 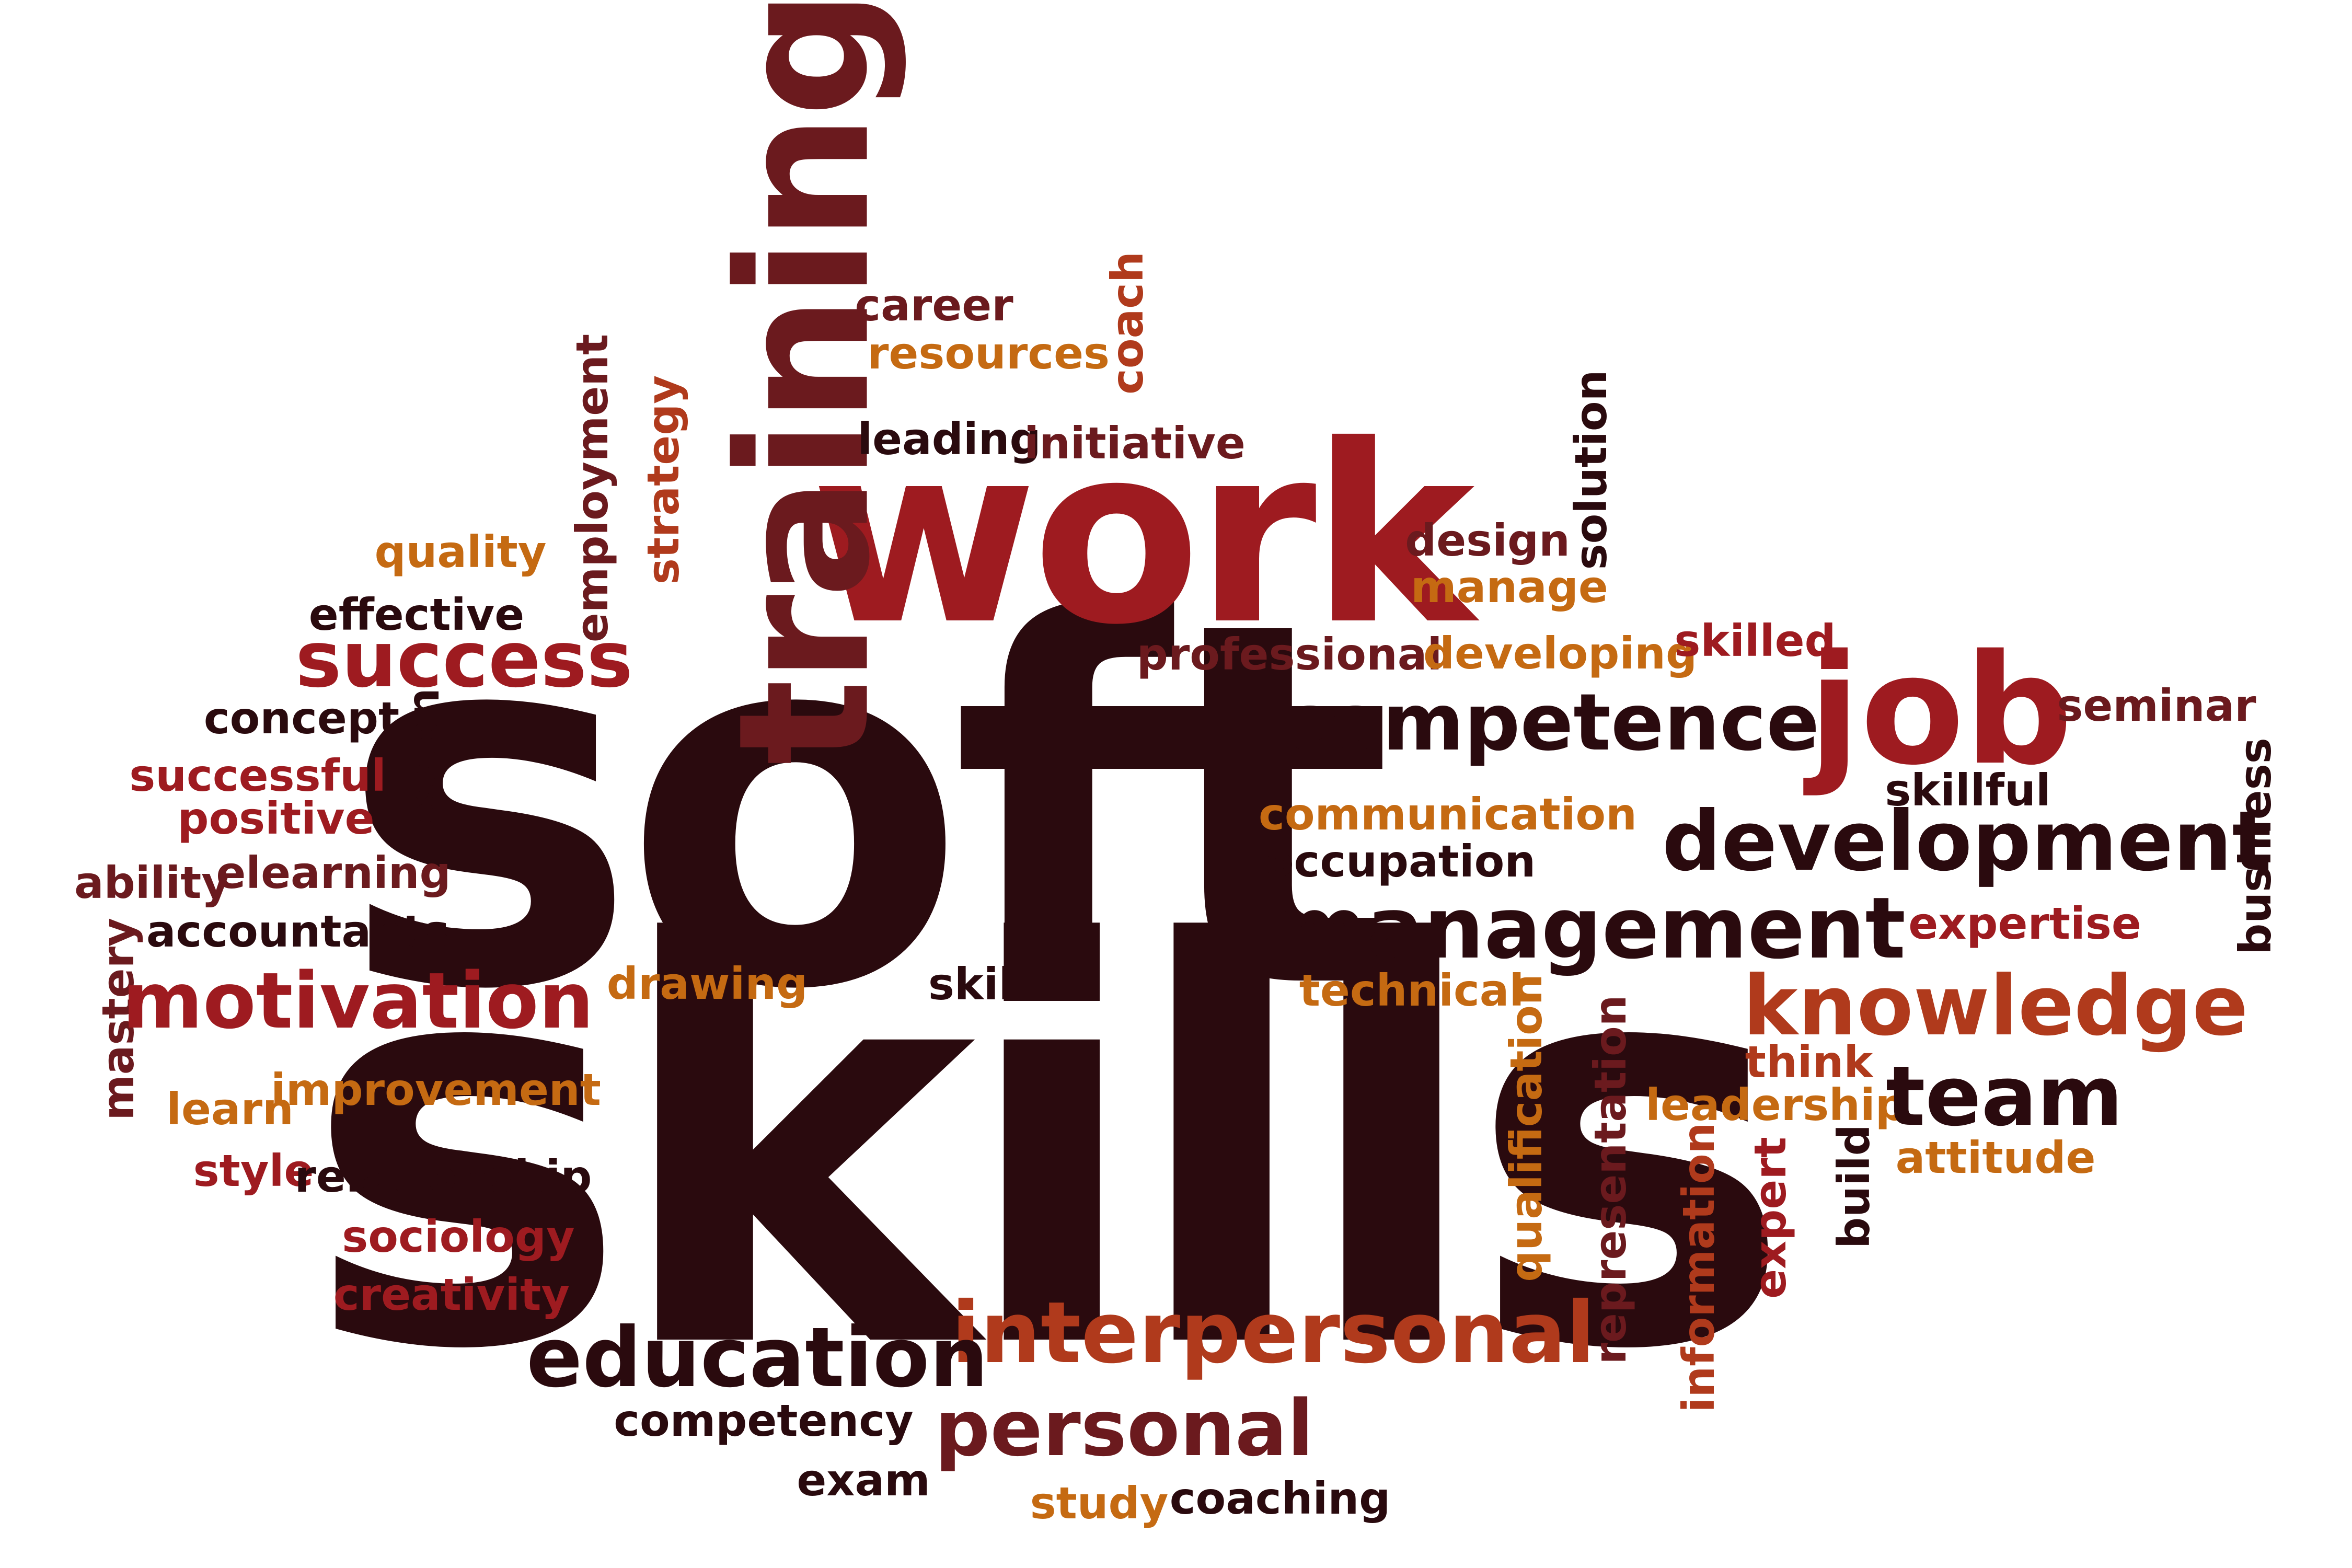 What do you see at coordinates (663, 480) in the screenshot?
I see `word-strategy: strategy` at bounding box center [663, 480].